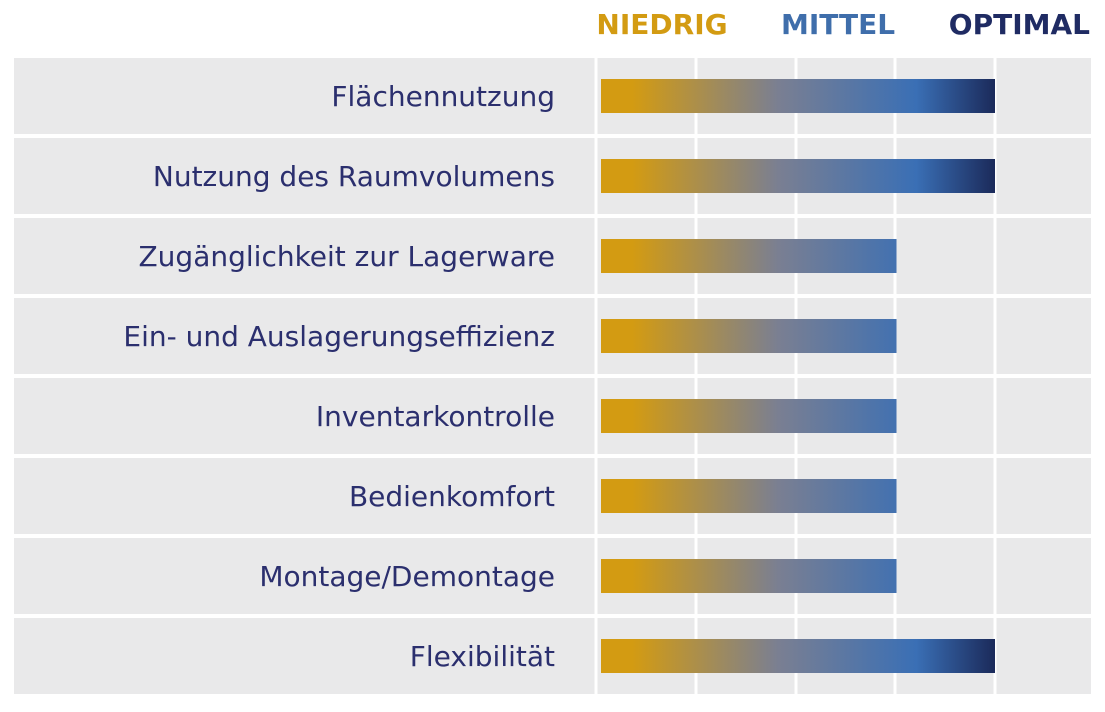  I want to click on legend: NIEDRIG MITTEL OPTIMAL, so click(843, 24).